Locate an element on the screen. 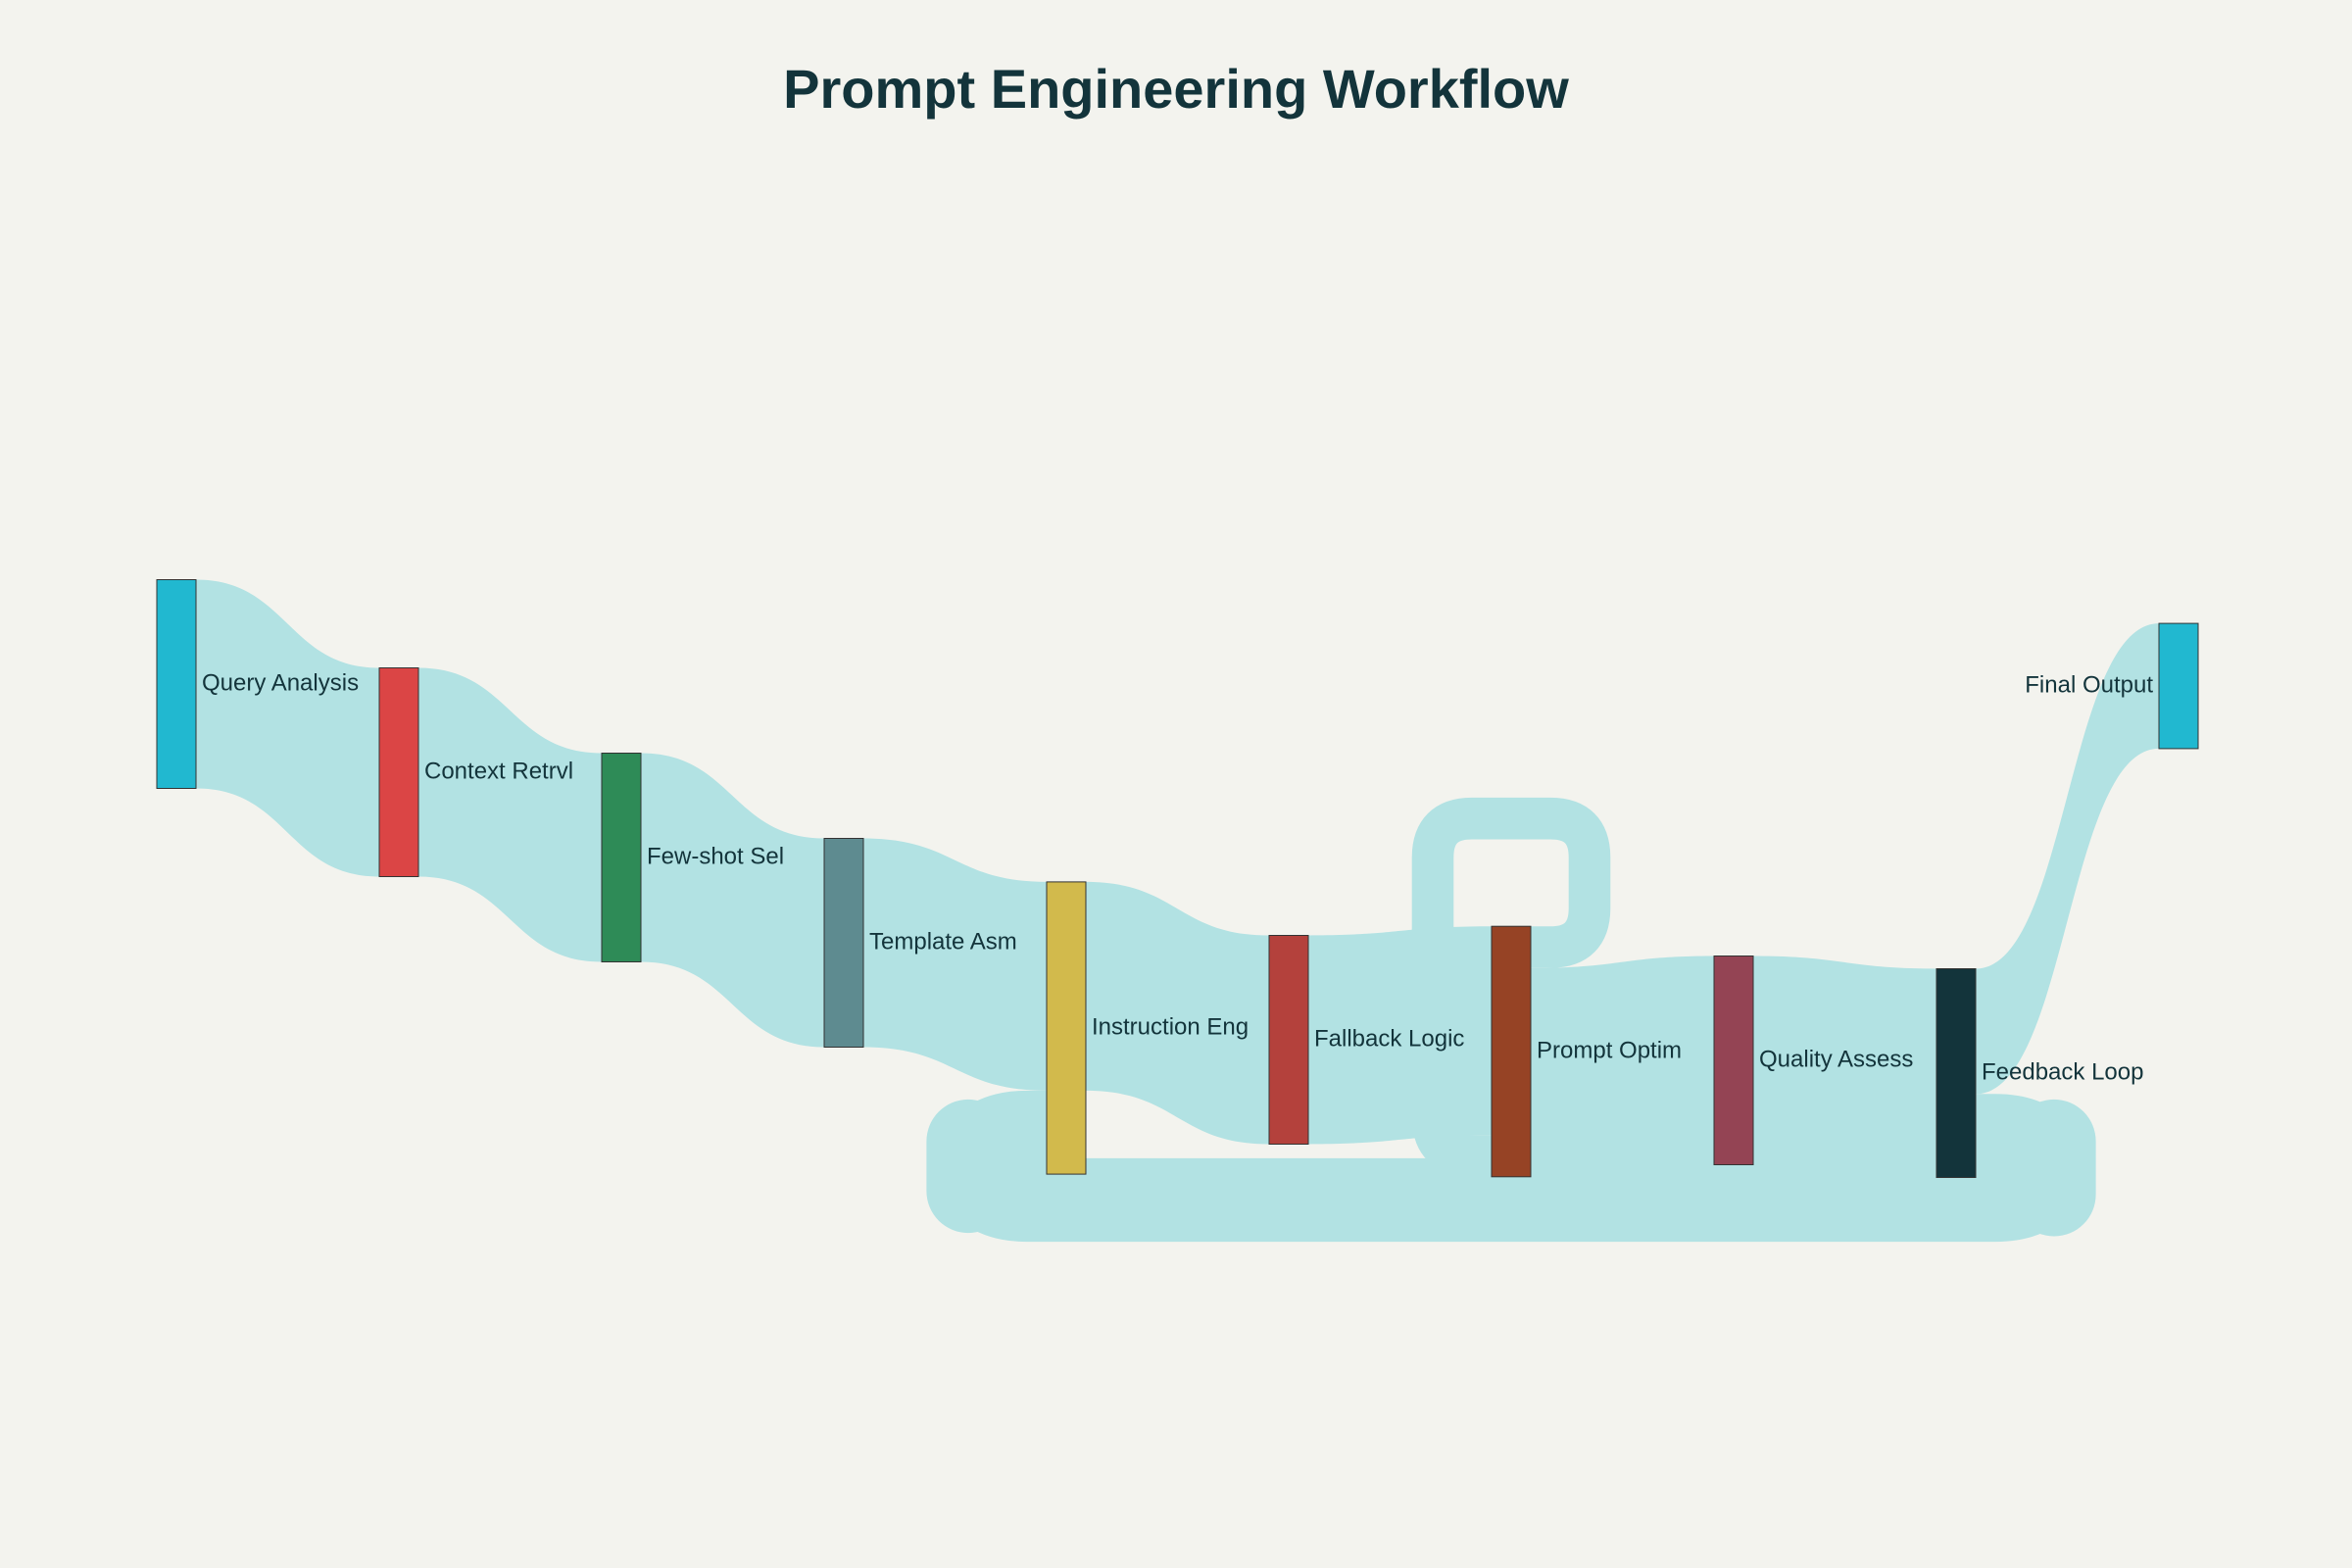  node-final is located at coordinates (2178, 686).